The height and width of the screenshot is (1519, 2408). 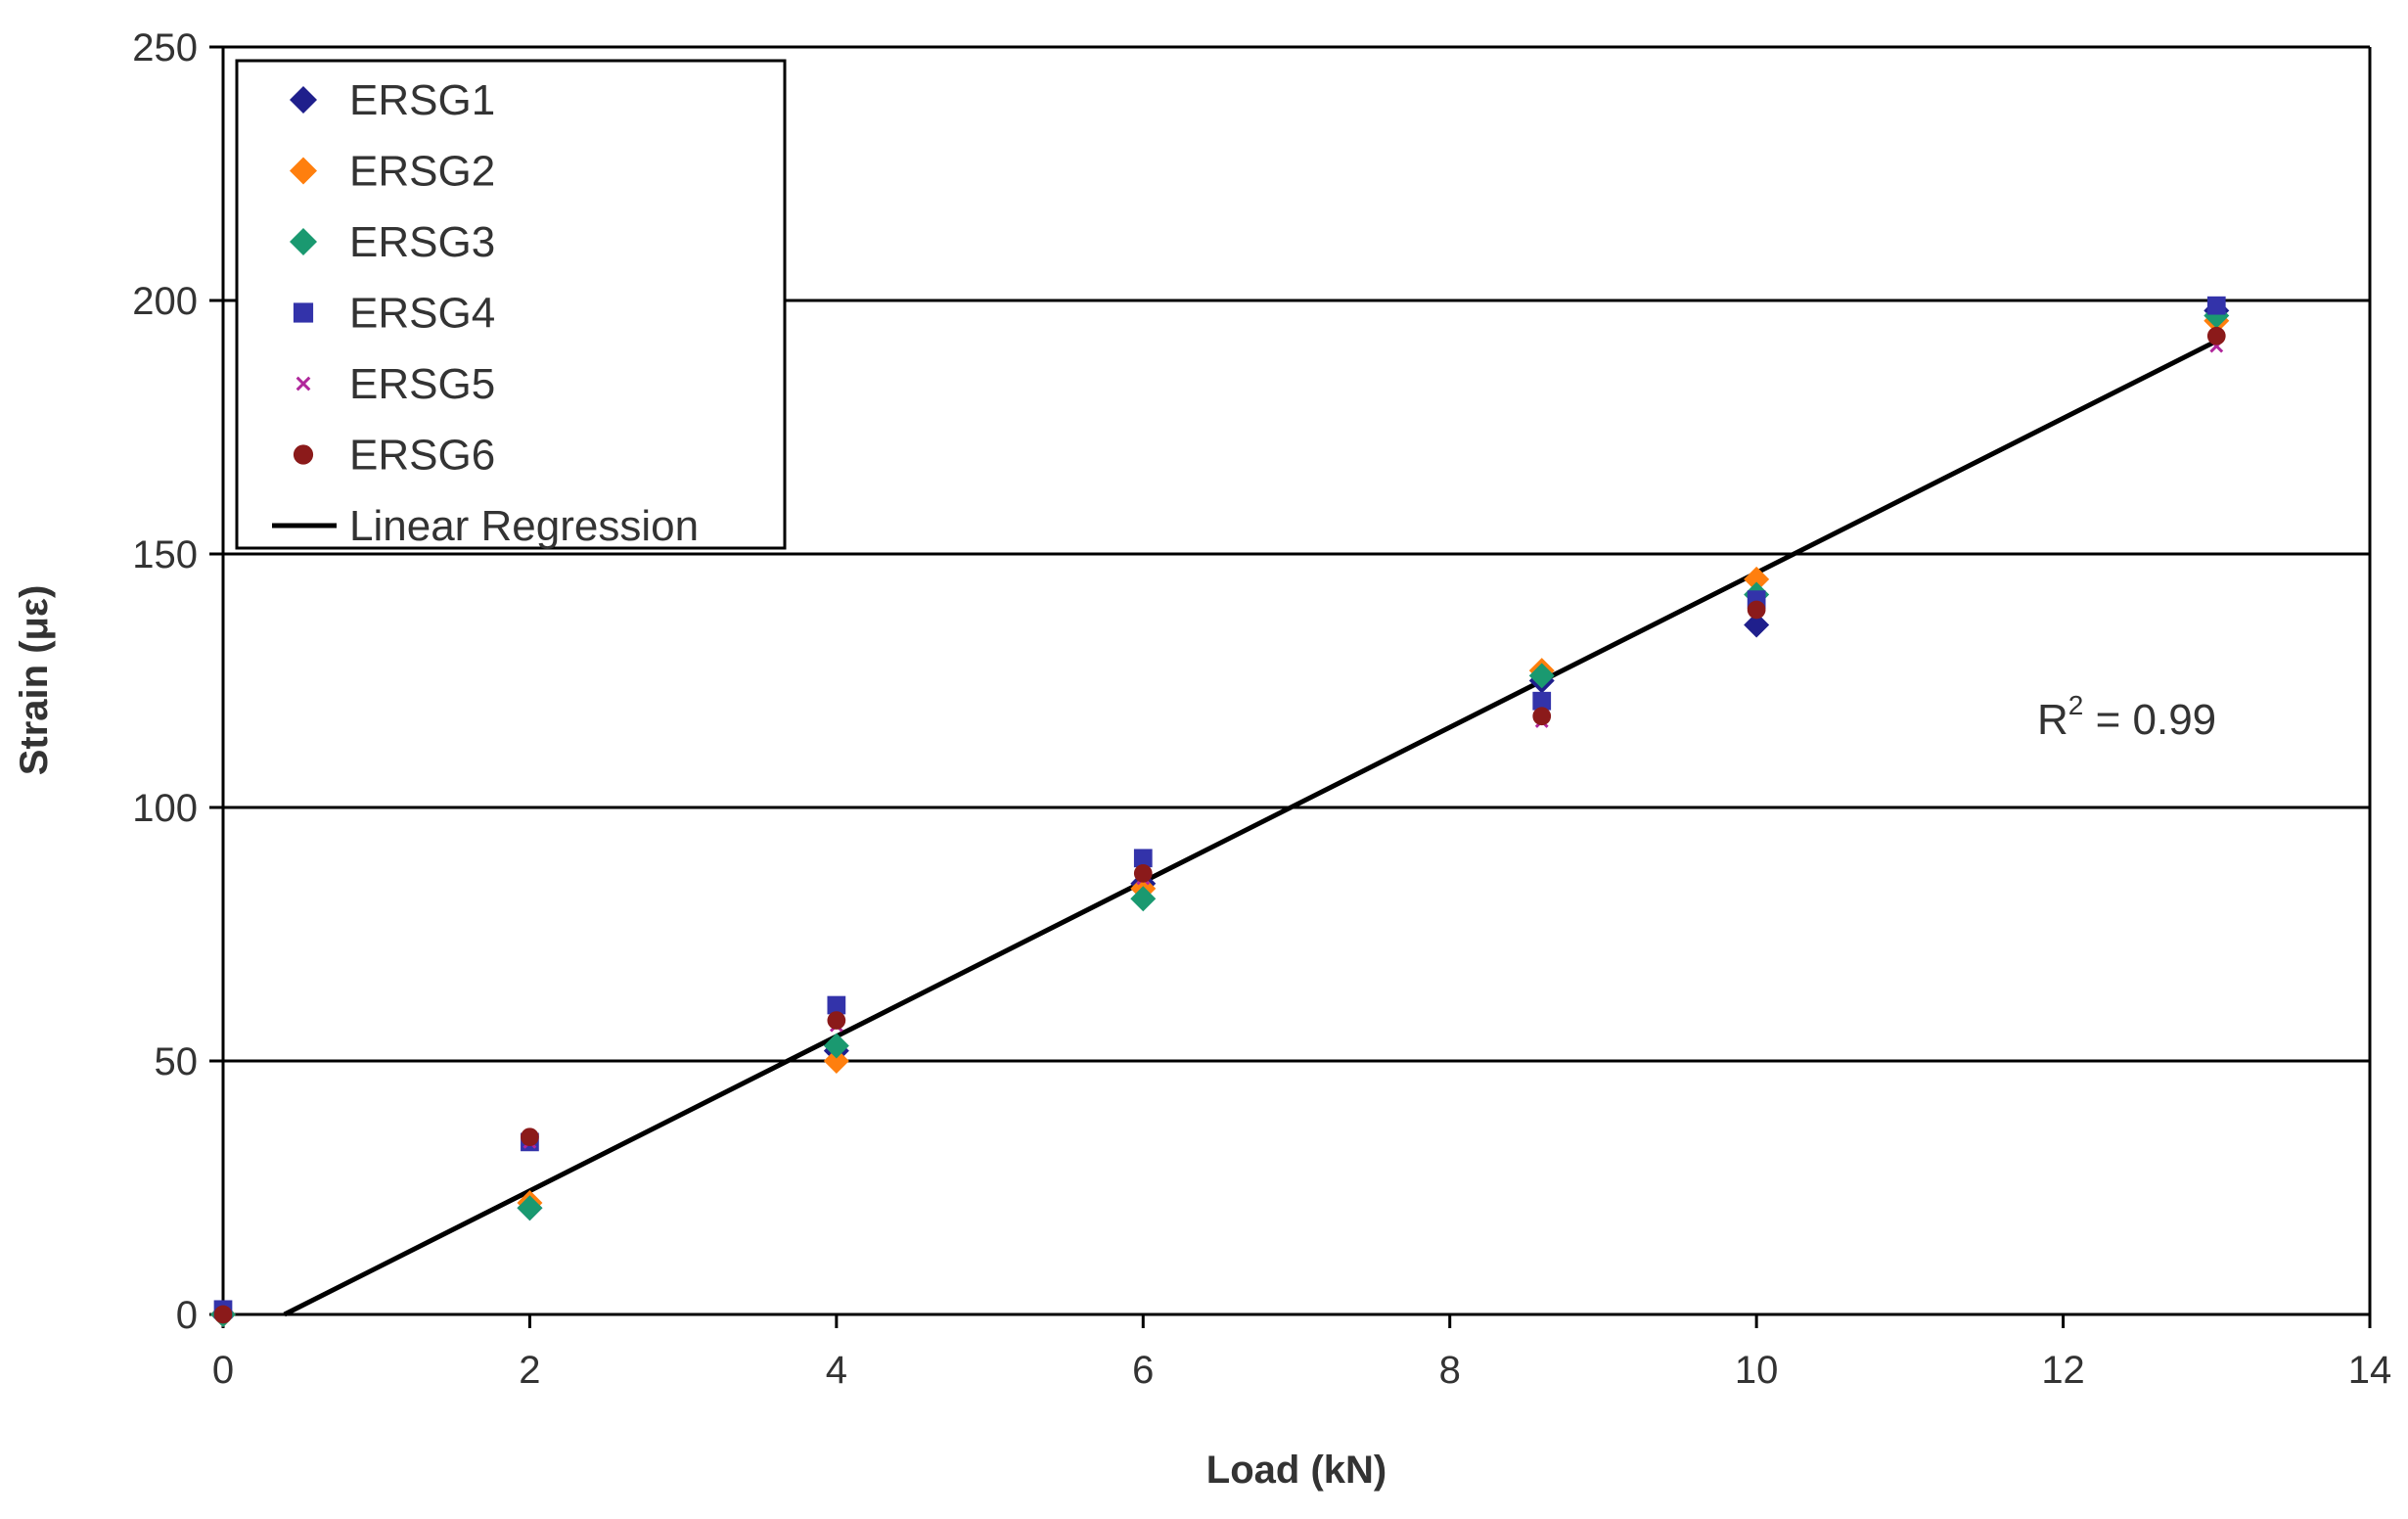 What do you see at coordinates (304, 171) in the screenshot?
I see `legend-marker-ersg2` at bounding box center [304, 171].